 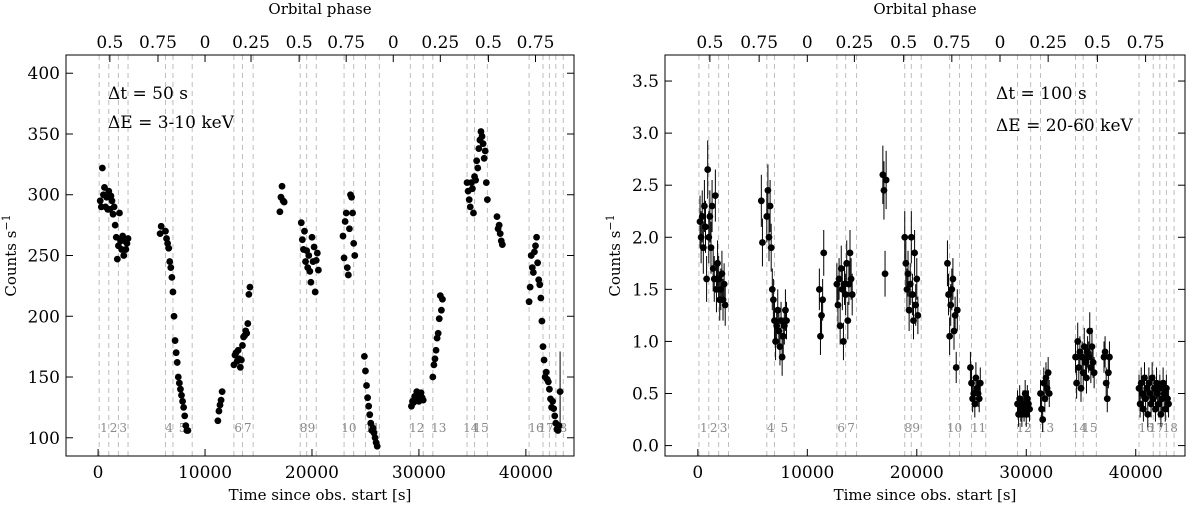 I want to click on segment-label: 4, so click(x=169, y=428).